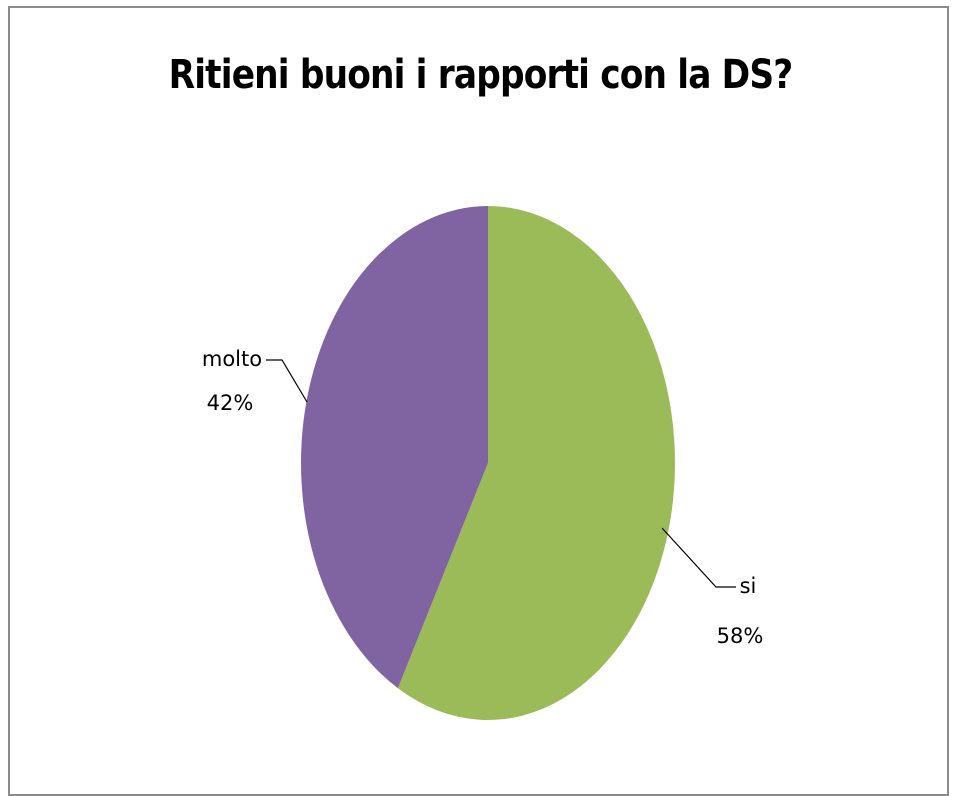 Image resolution: width=957 pixels, height=796 pixels. What do you see at coordinates (394, 447) in the screenshot?
I see `pie-slice-molto` at bounding box center [394, 447].